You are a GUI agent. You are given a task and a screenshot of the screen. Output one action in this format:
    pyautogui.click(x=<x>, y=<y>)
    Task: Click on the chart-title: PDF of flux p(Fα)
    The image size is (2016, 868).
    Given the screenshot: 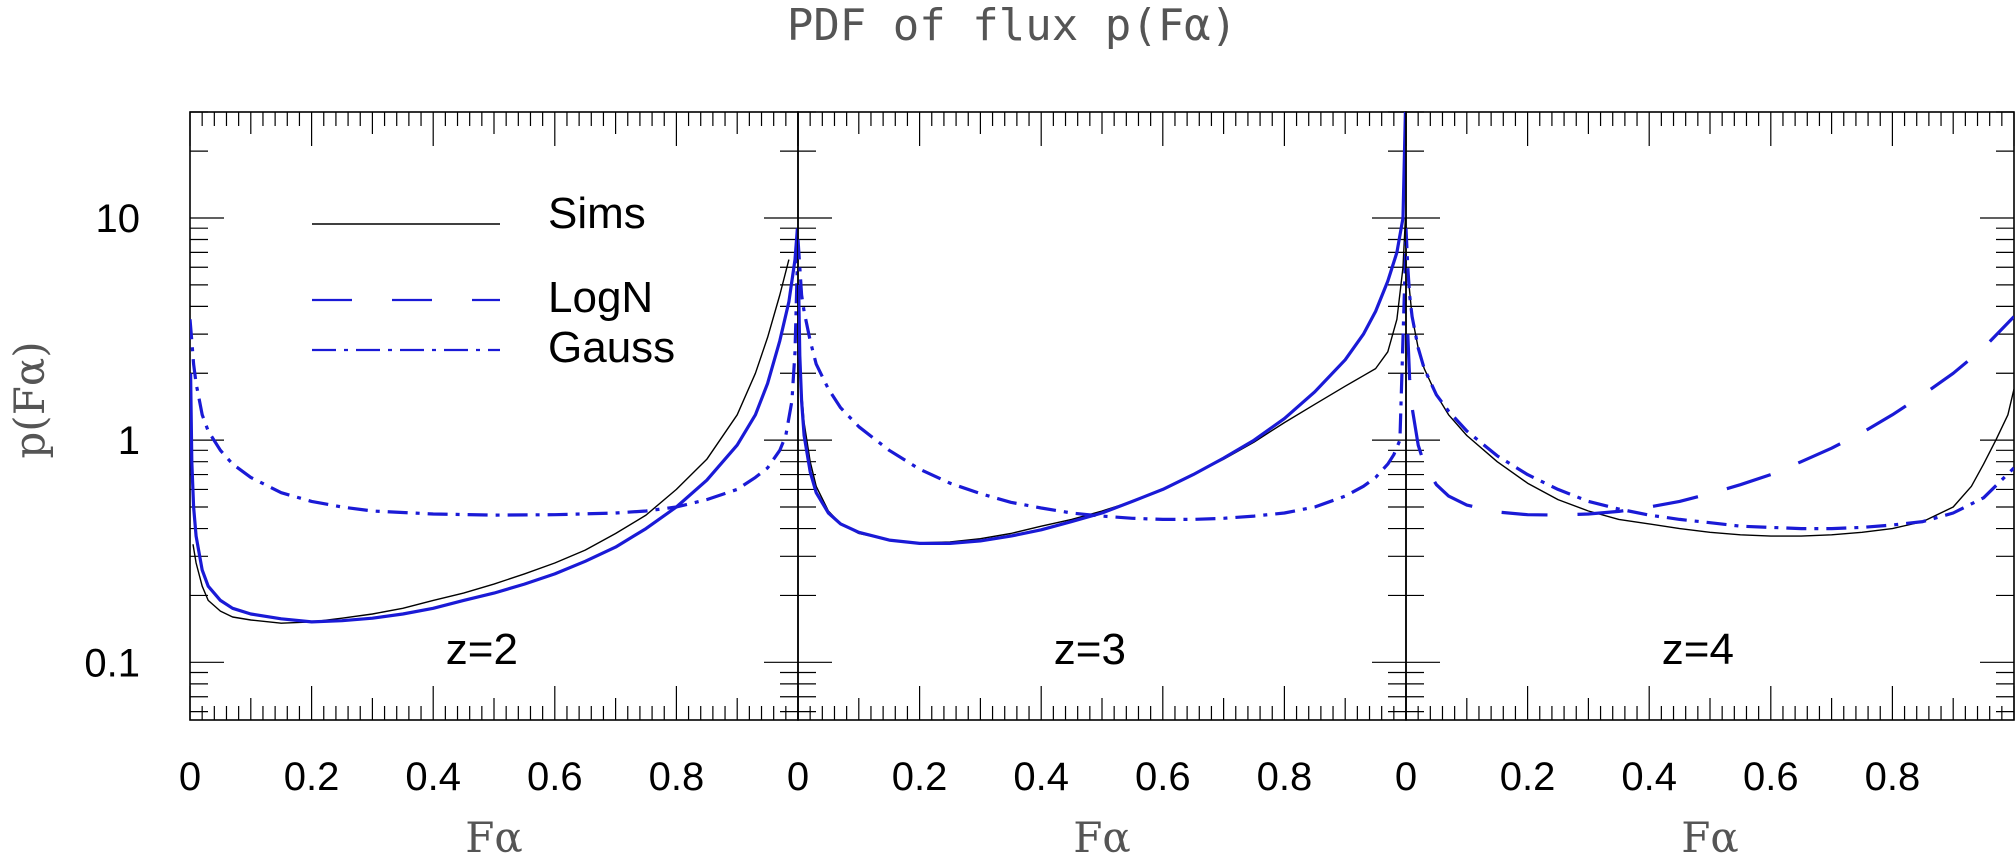 What is the action you would take?
    pyautogui.click(x=1012, y=25)
    